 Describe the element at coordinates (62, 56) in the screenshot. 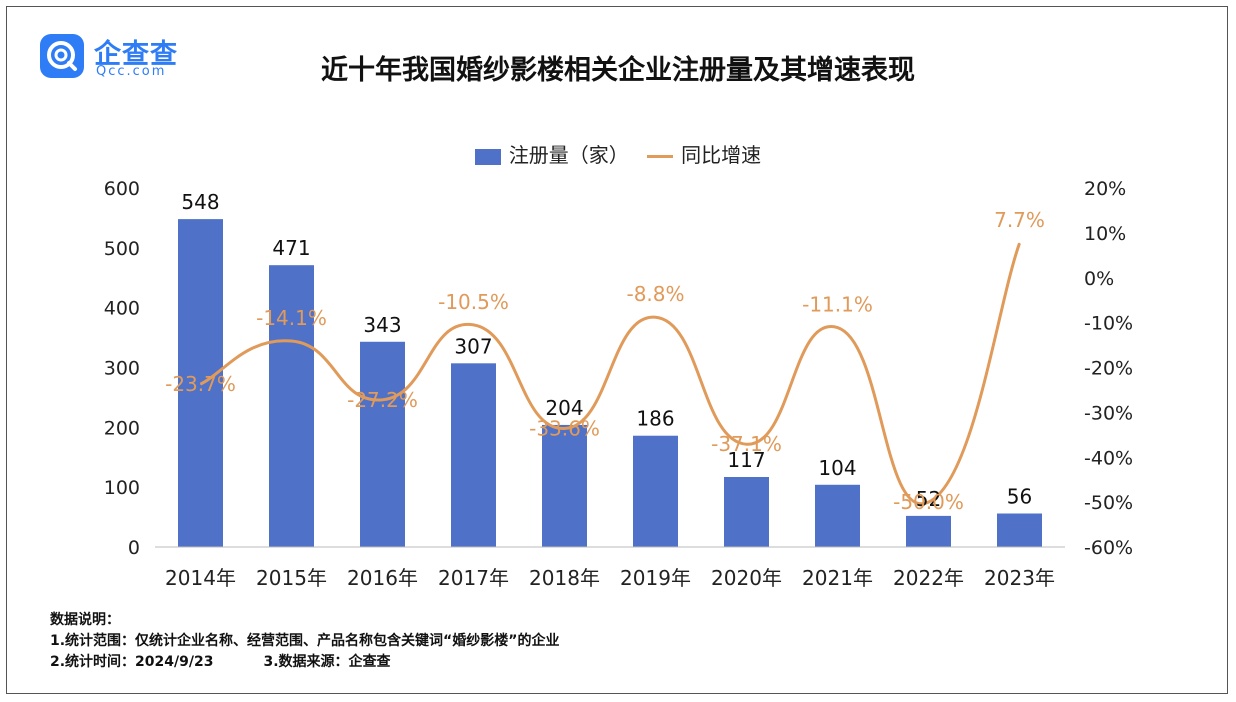

I see `qcc-logo-icon` at that location.